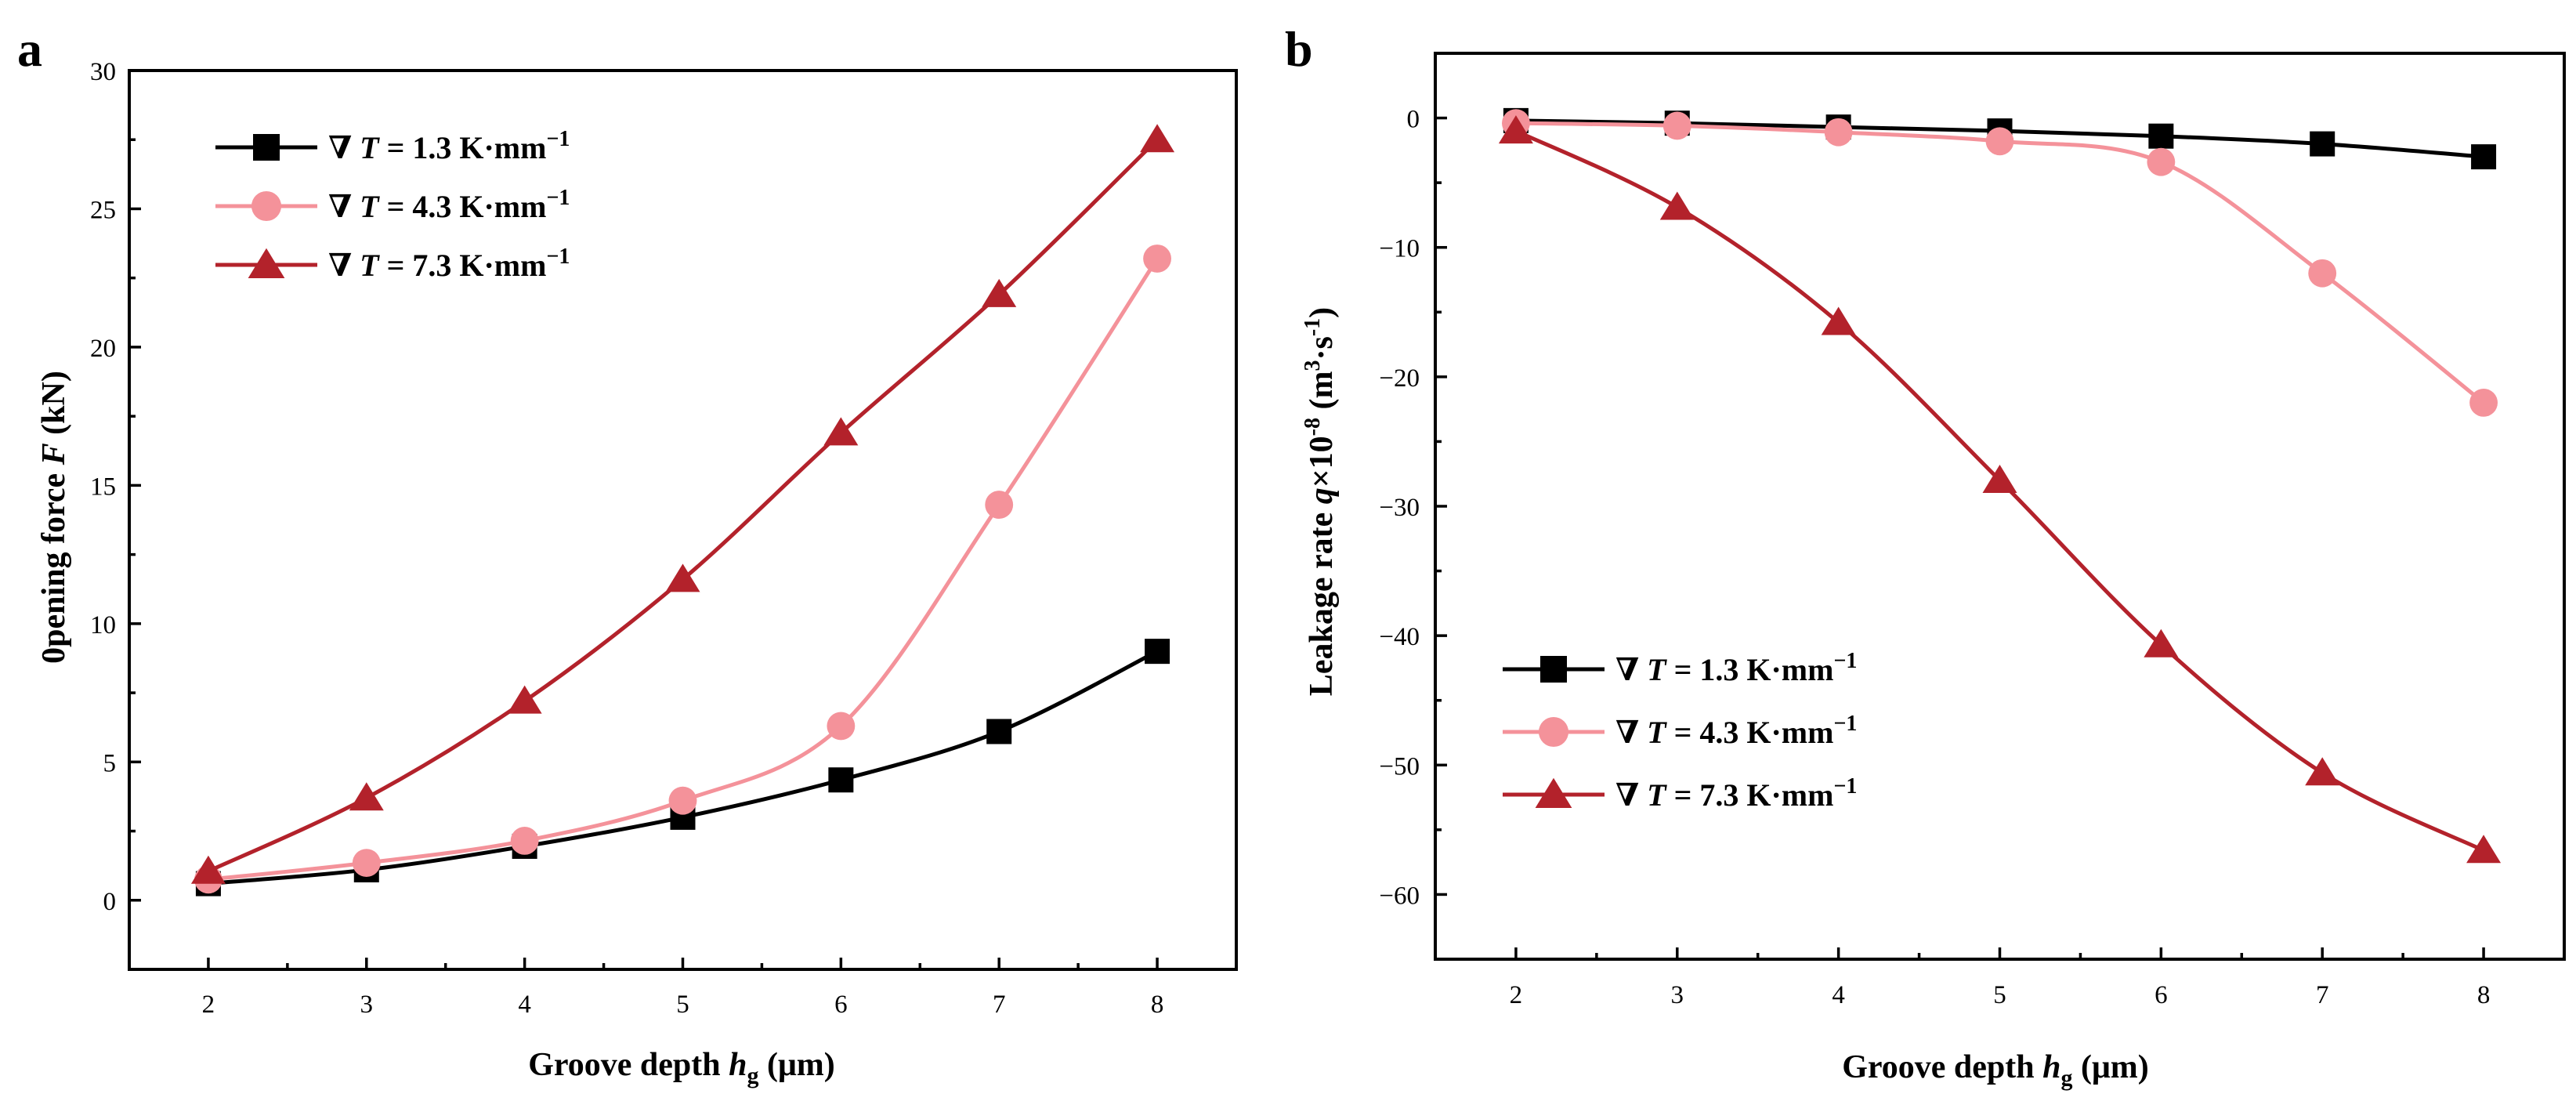 The width and height of the screenshot is (2576, 1112). Describe the element at coordinates (110, 763) in the screenshot. I see `y-tick-label: 5` at that location.